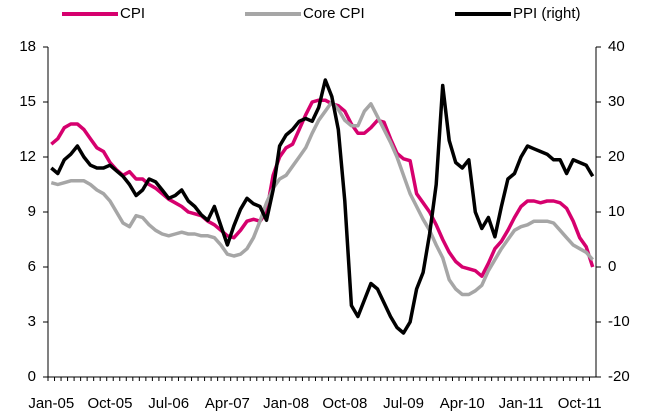 This screenshot has height=418, width=652. I want to click on legend-label: Core CPI, so click(334, 13).